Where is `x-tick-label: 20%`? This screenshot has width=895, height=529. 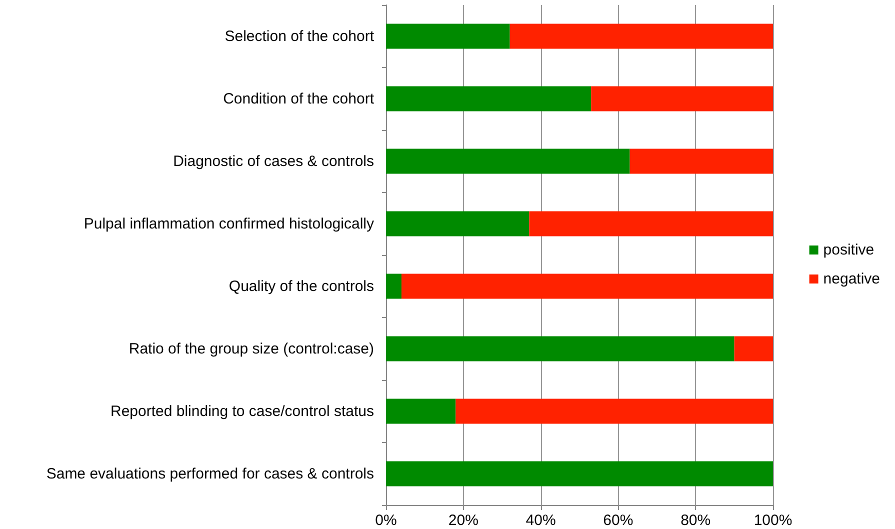
x-tick-label: 20% is located at coordinates (463, 520).